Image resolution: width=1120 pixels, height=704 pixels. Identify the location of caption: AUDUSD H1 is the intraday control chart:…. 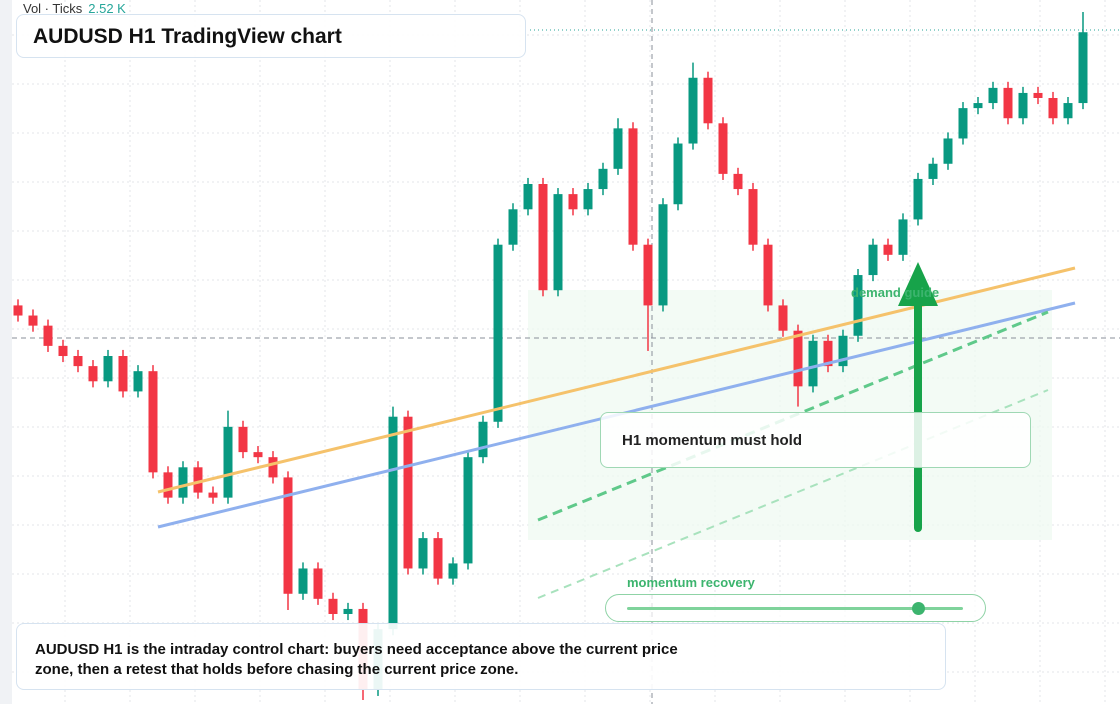
(356, 659).